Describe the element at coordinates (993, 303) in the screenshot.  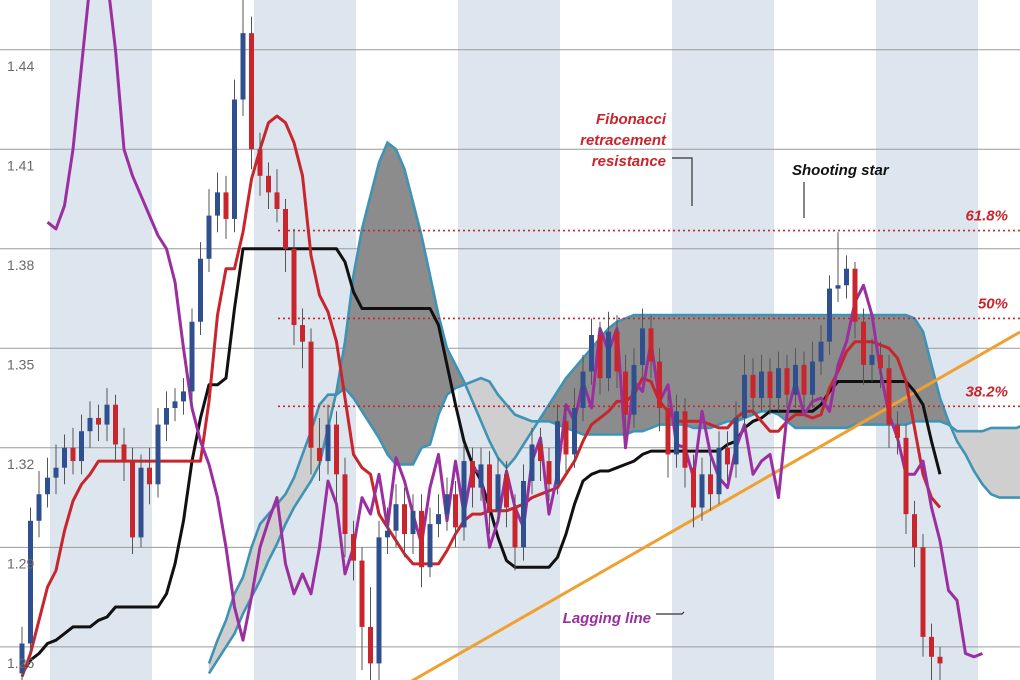
I see `fib-label-1: 50%` at that location.